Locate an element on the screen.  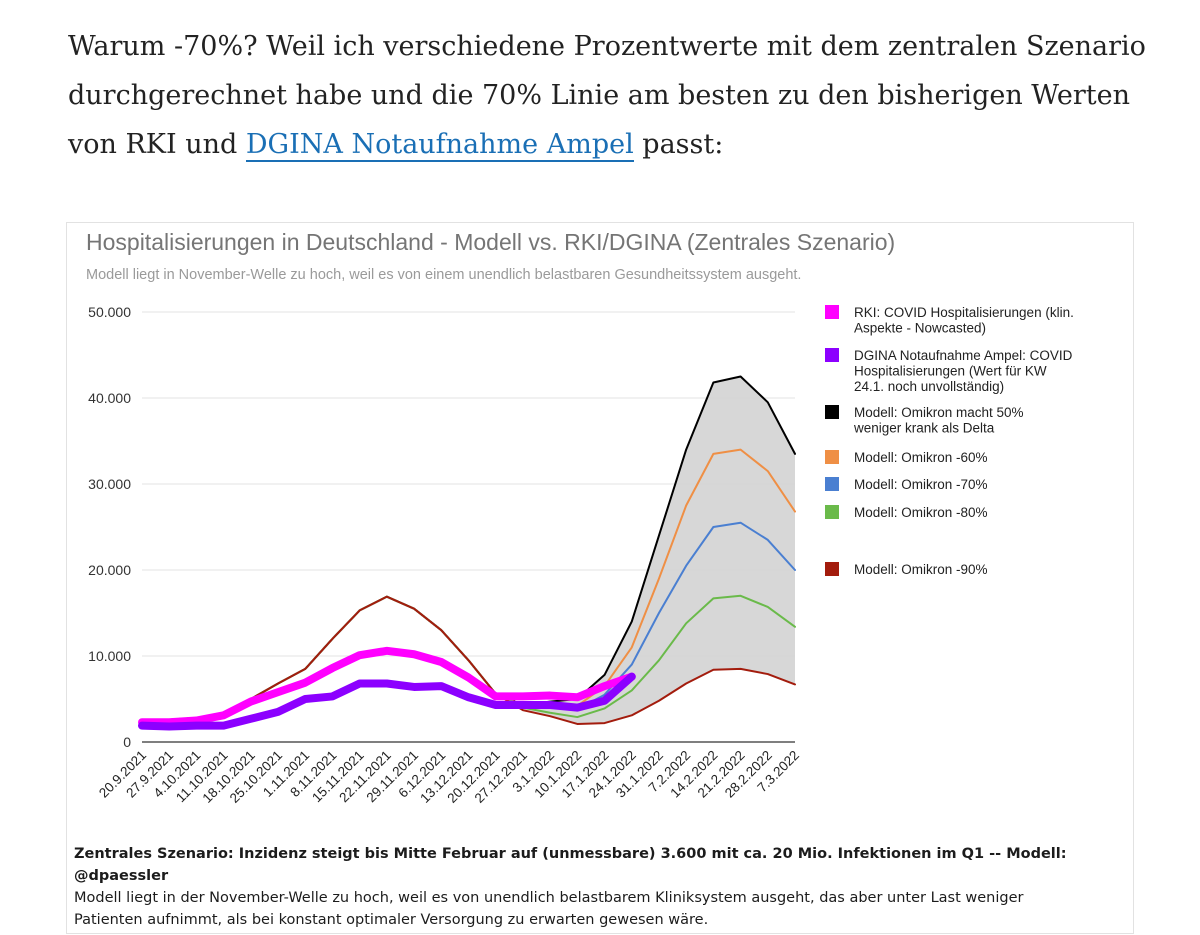
series-line-dgina-notaufnahme-ampel-covid-hospitalis is located at coordinates (387, 701).